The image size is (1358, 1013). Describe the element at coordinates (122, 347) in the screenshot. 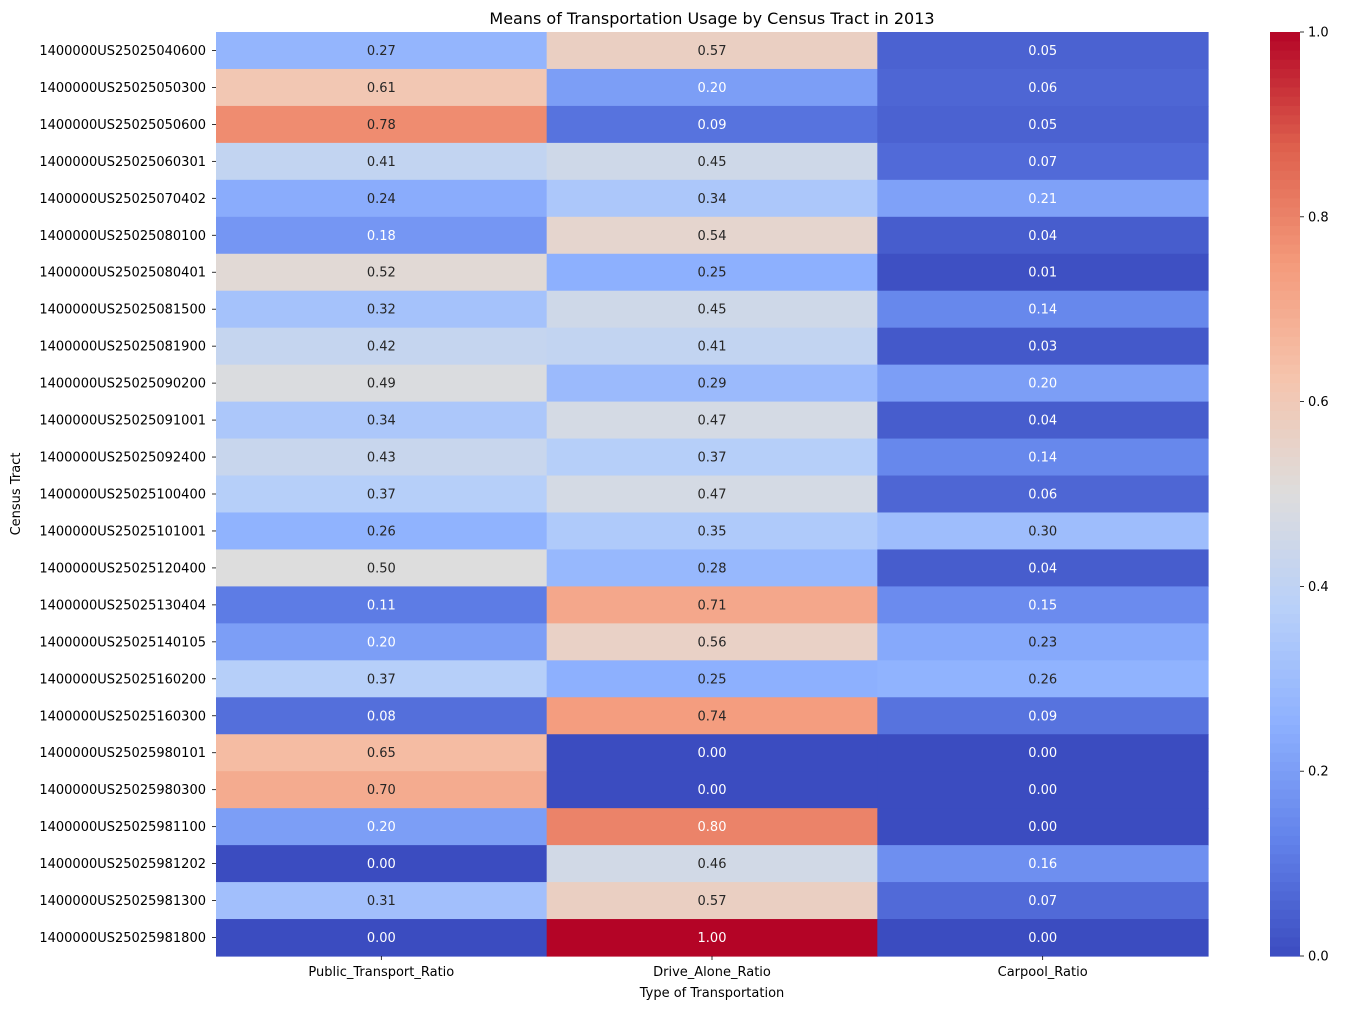

I see `row-tick-label: 1400000US25025081900` at that location.